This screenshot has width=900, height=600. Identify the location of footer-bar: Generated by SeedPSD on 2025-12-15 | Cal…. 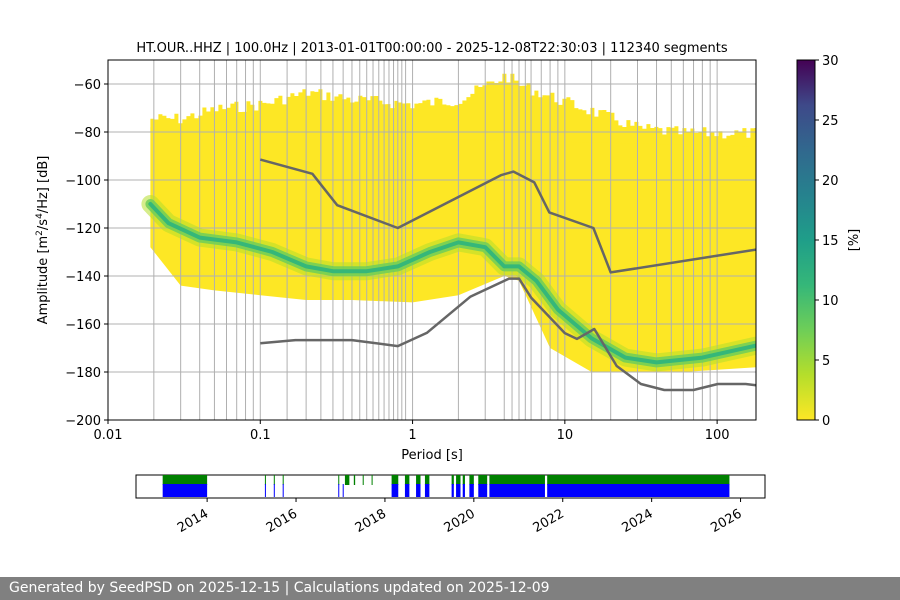
(450, 588).